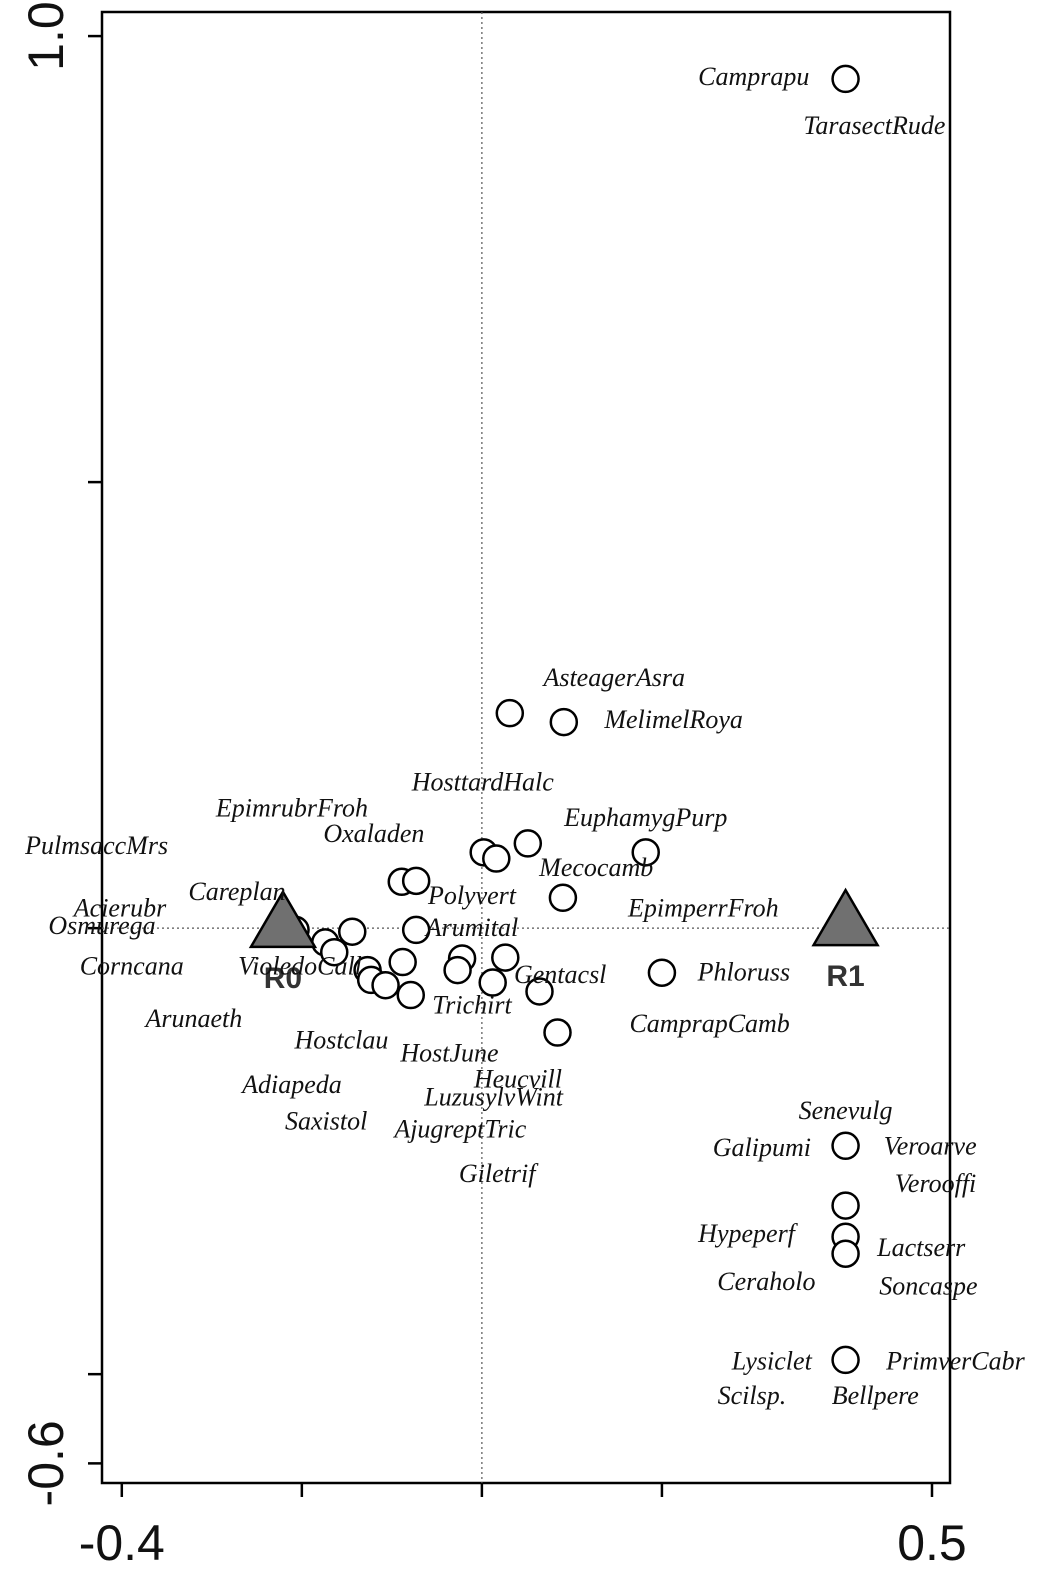 This screenshot has height=1582, width=1054. What do you see at coordinates (46, 1463) in the screenshot?
I see `y-tick-label: -0.6` at bounding box center [46, 1463].